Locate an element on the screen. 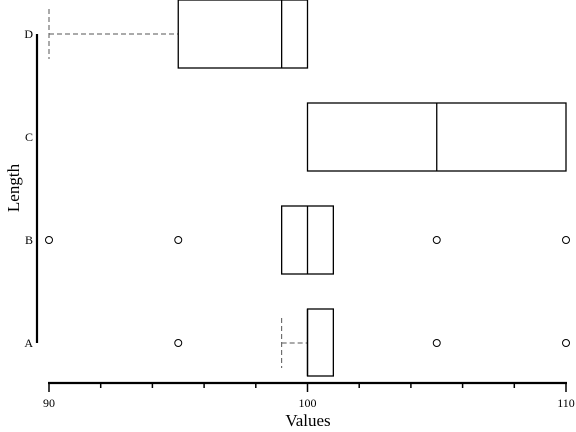 The width and height of the screenshot is (576, 432). x-tick-label-90: 90 is located at coordinates (49, 403).